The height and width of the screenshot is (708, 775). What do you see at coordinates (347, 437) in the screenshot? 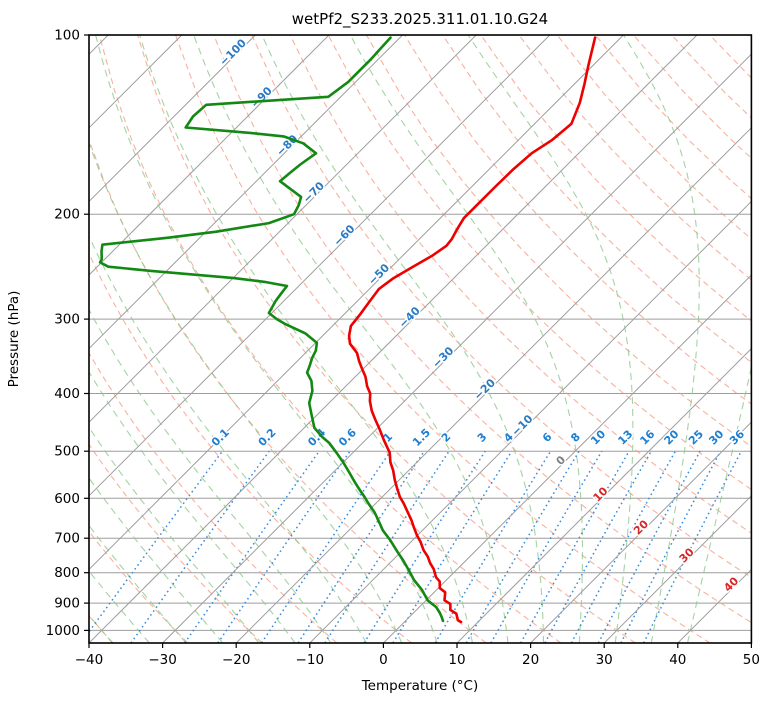
I see `mixing-ratio-label: 0.6` at bounding box center [347, 437].